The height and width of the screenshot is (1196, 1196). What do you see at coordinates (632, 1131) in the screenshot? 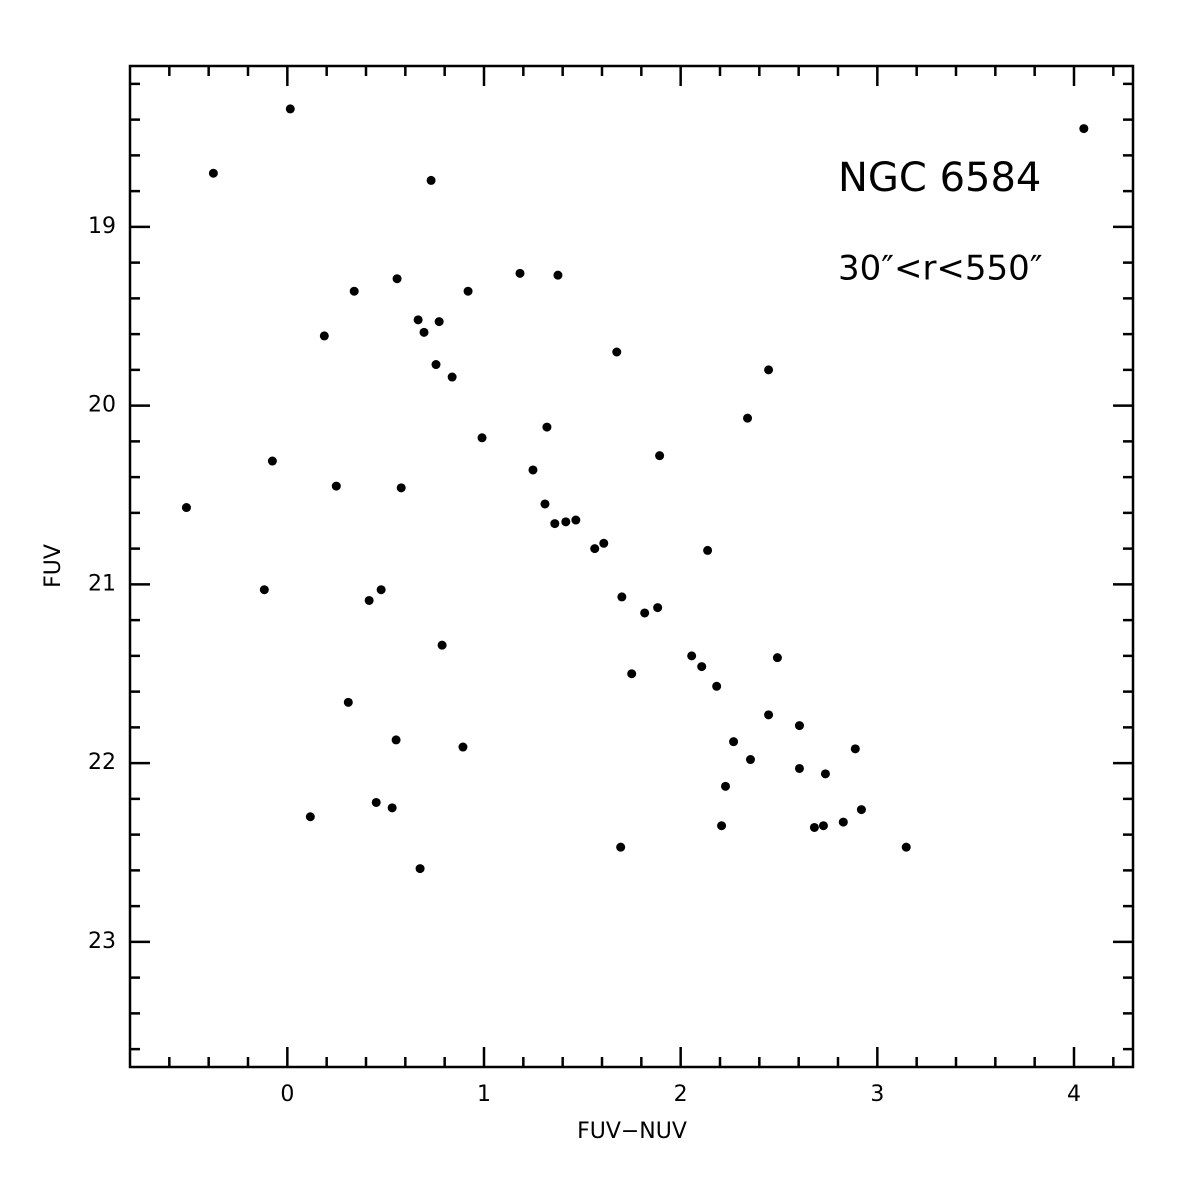
I see `x-axis-label: FUV−NUV` at bounding box center [632, 1131].